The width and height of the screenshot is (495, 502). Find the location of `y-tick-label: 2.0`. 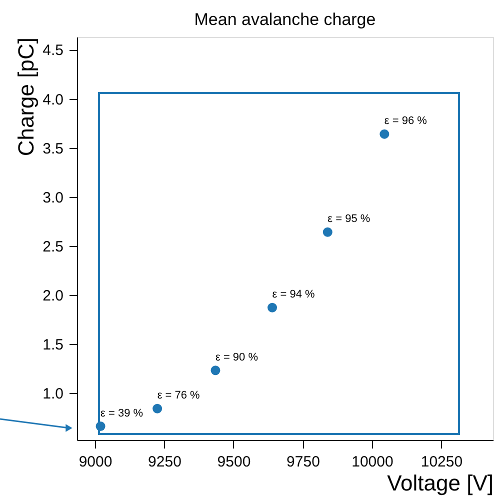

y-tick-label: 2.0 is located at coordinates (53, 295).